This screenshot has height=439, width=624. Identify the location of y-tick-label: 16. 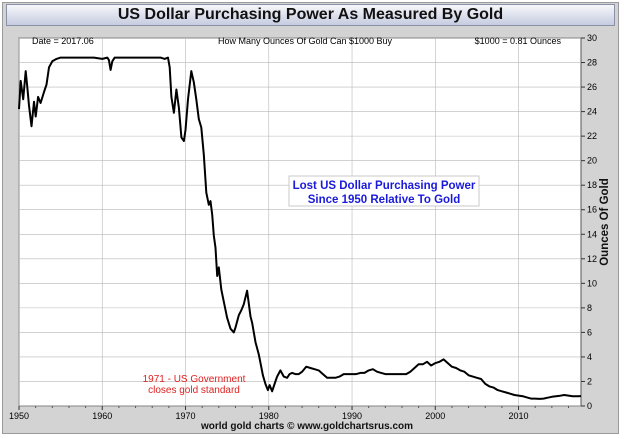
(592, 210).